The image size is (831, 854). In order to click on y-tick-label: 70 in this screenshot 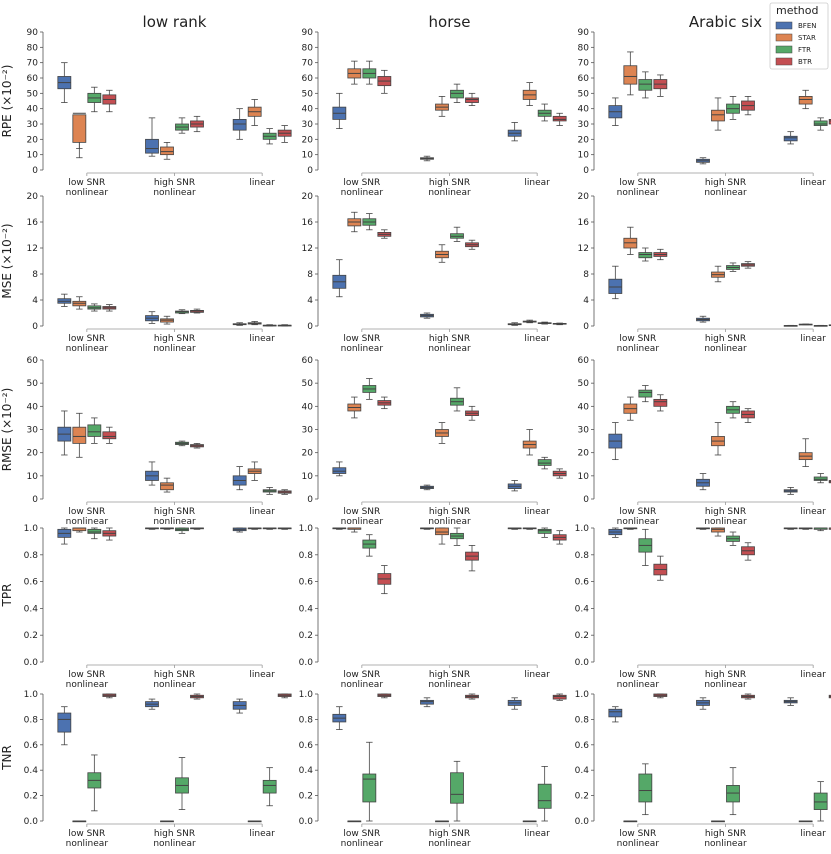, I will do `click(584, 64)`.